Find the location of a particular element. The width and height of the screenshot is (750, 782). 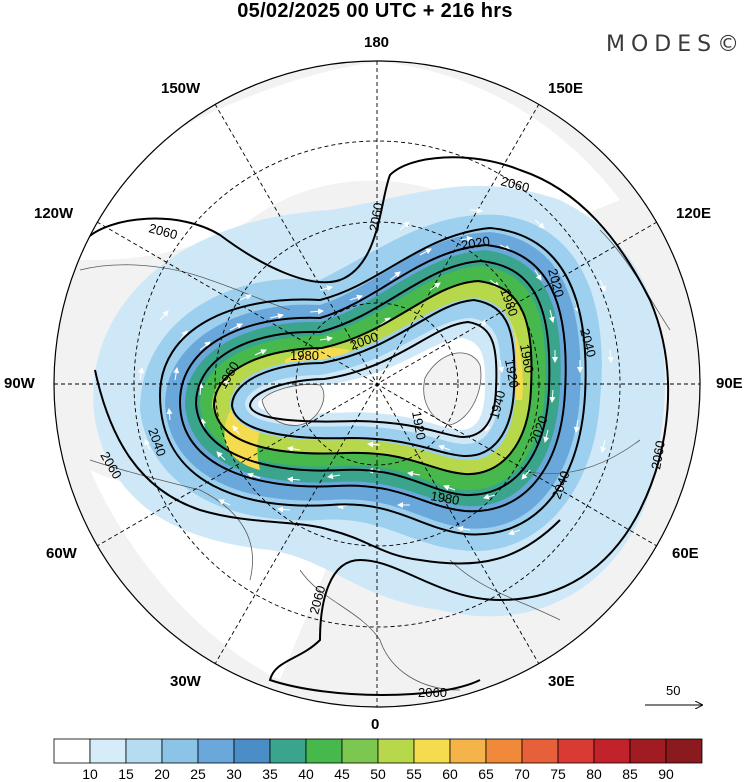

colorbar-label: 40 is located at coordinates (306, 774).